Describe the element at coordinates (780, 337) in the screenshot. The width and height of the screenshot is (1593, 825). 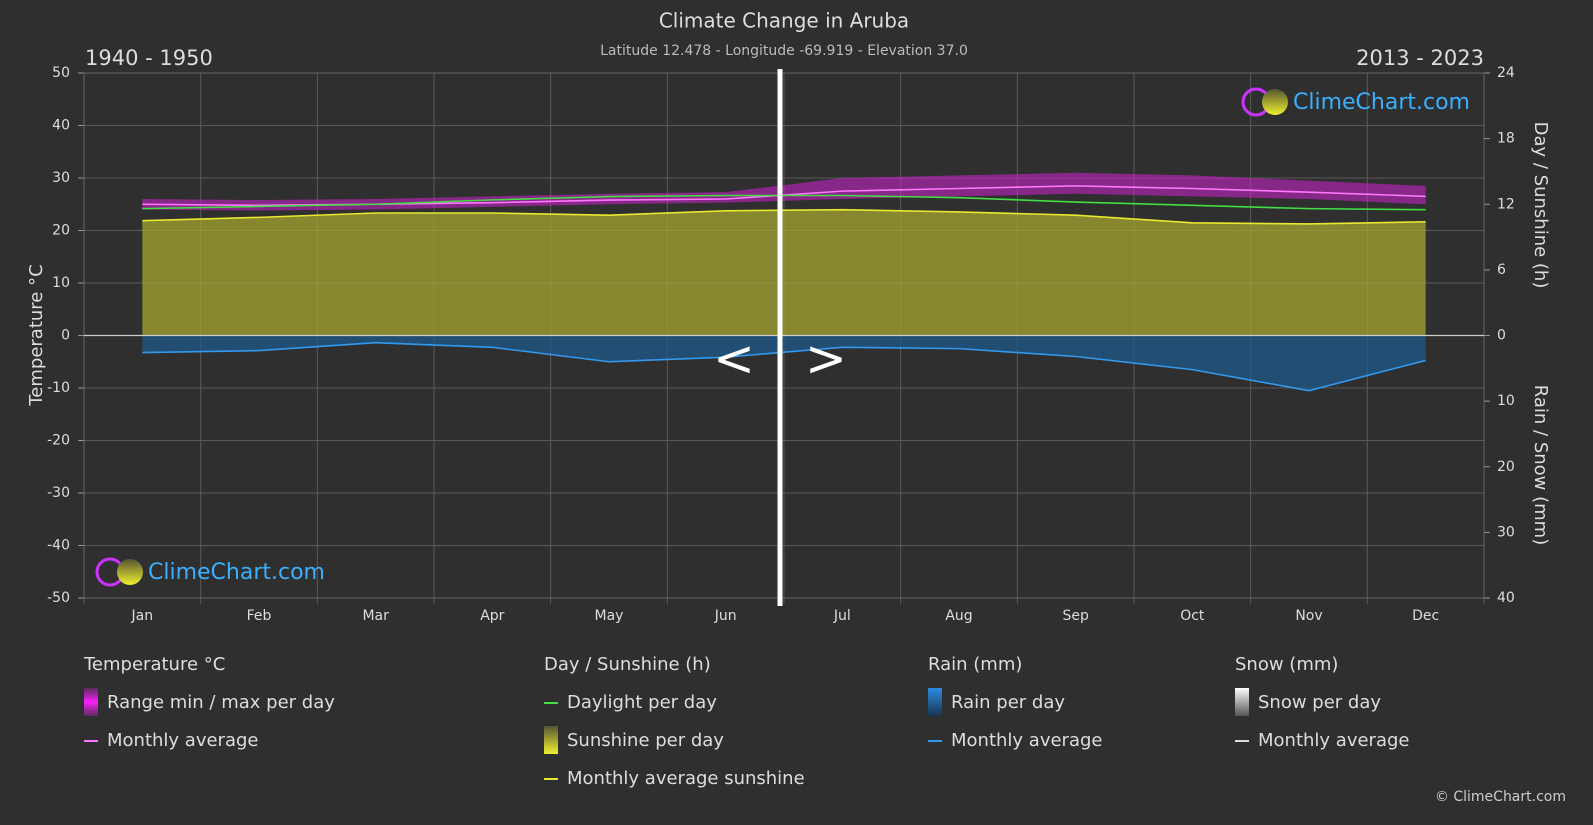
I see `period-divider` at that location.